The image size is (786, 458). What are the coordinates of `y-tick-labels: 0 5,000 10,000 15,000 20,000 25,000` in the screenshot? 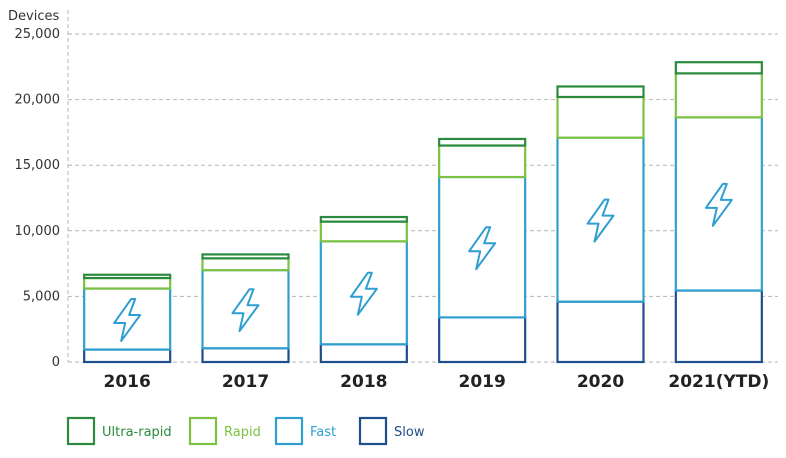 It's located at (38, 198).